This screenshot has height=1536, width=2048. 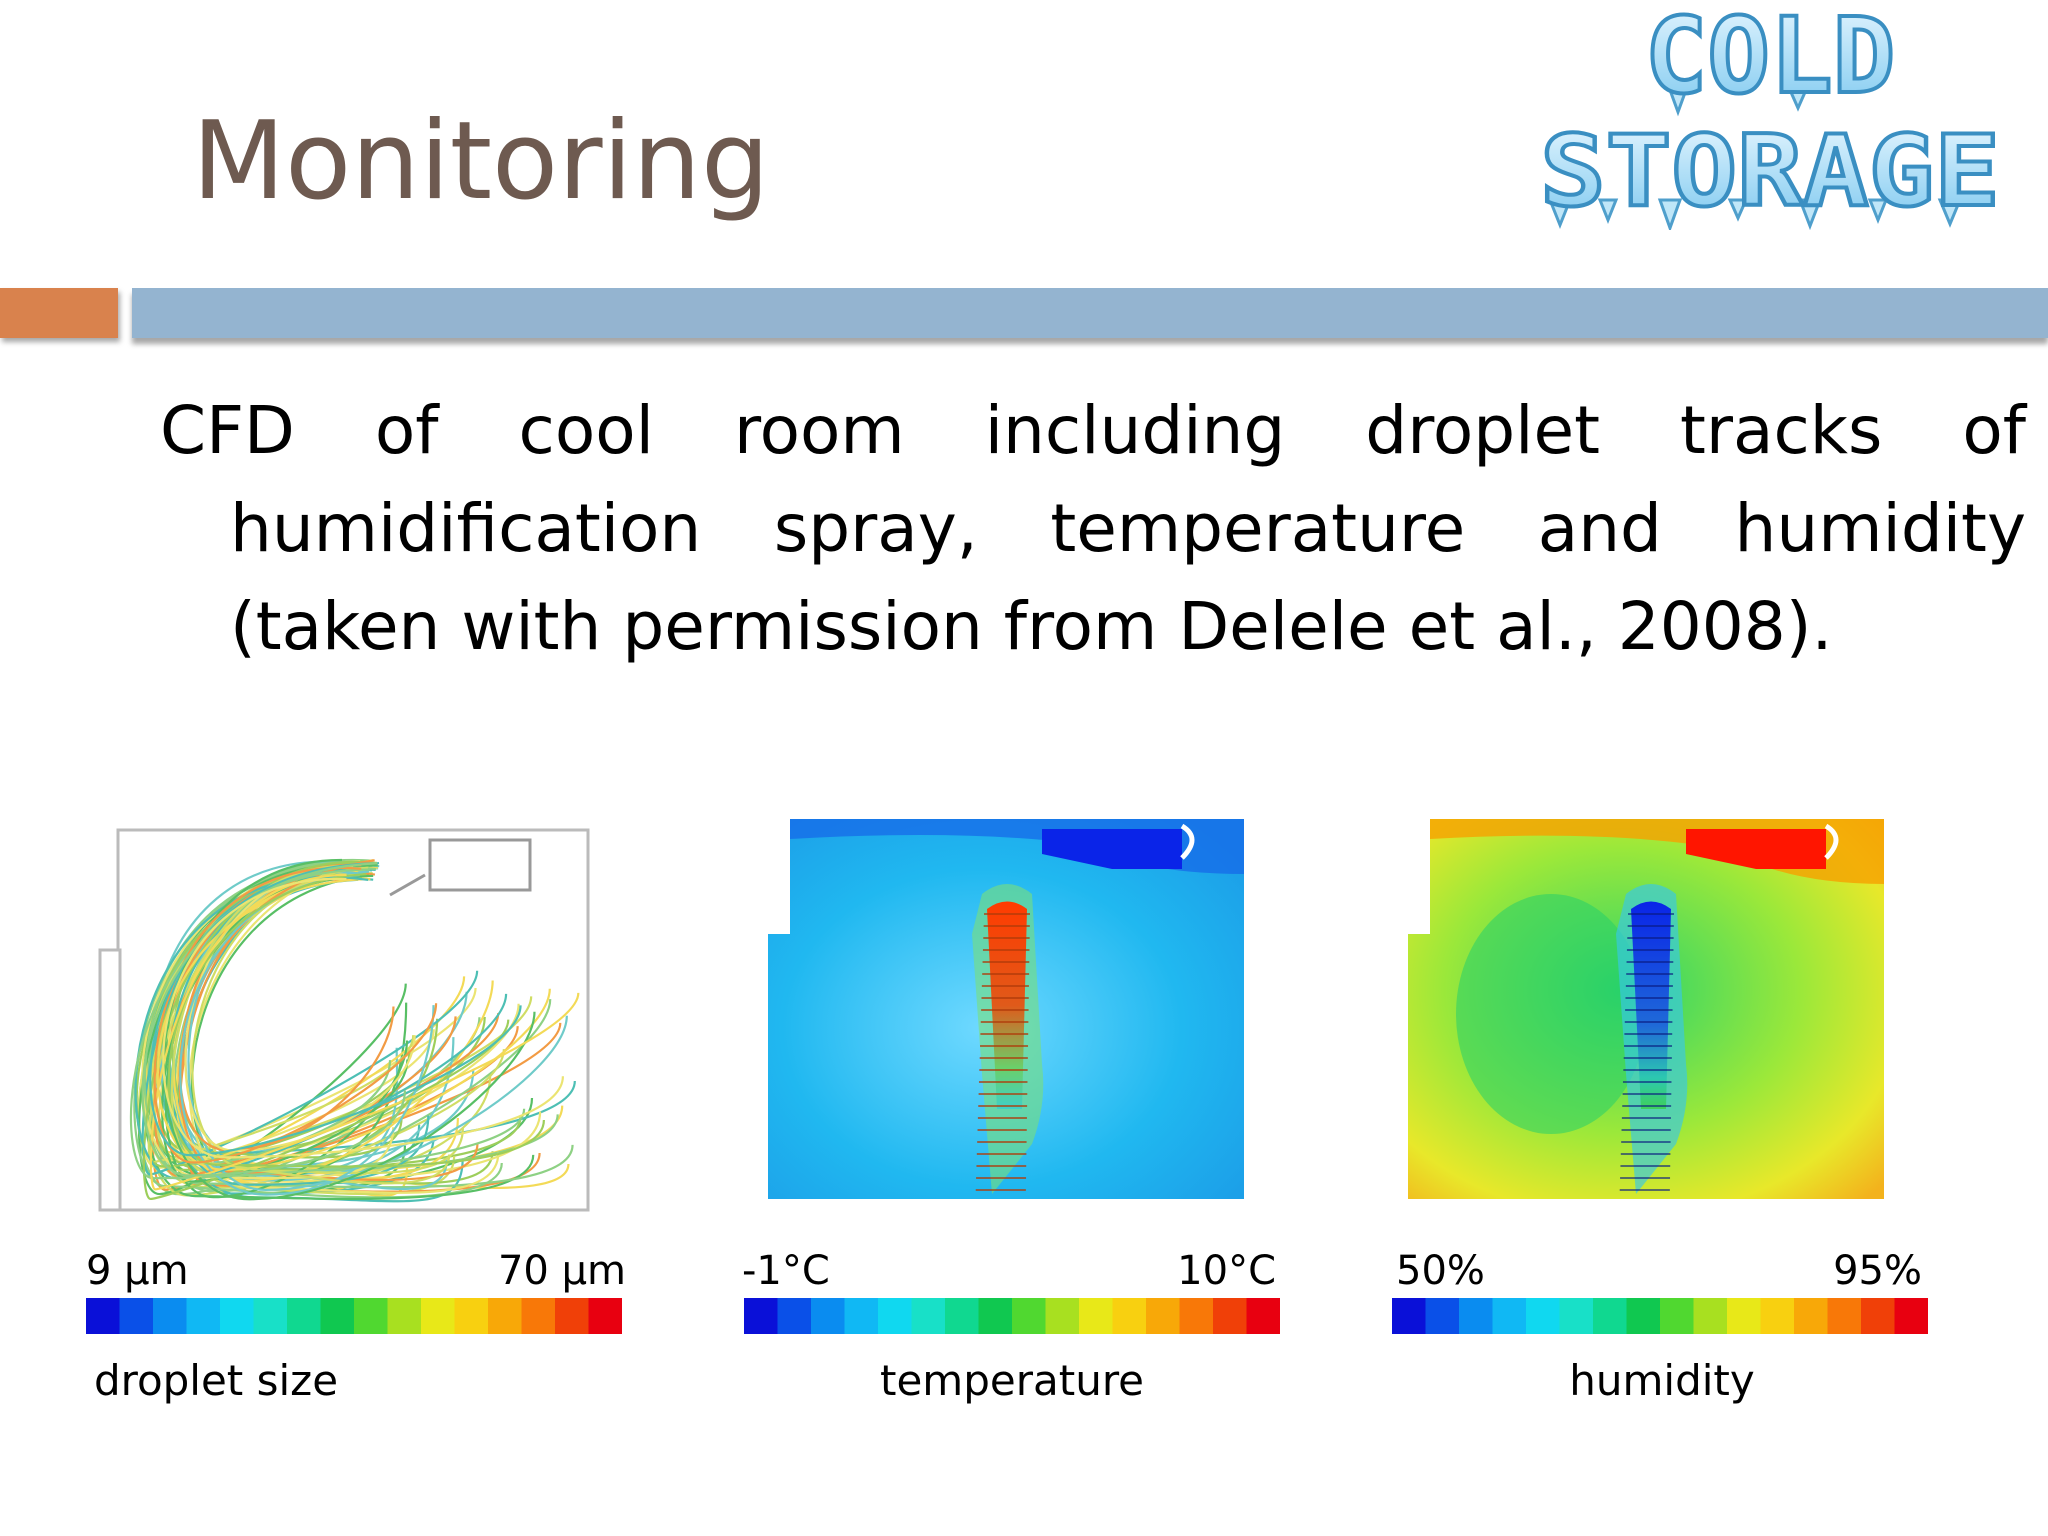 I want to click on droplet-size-panel, so click(x=350, y=1020).